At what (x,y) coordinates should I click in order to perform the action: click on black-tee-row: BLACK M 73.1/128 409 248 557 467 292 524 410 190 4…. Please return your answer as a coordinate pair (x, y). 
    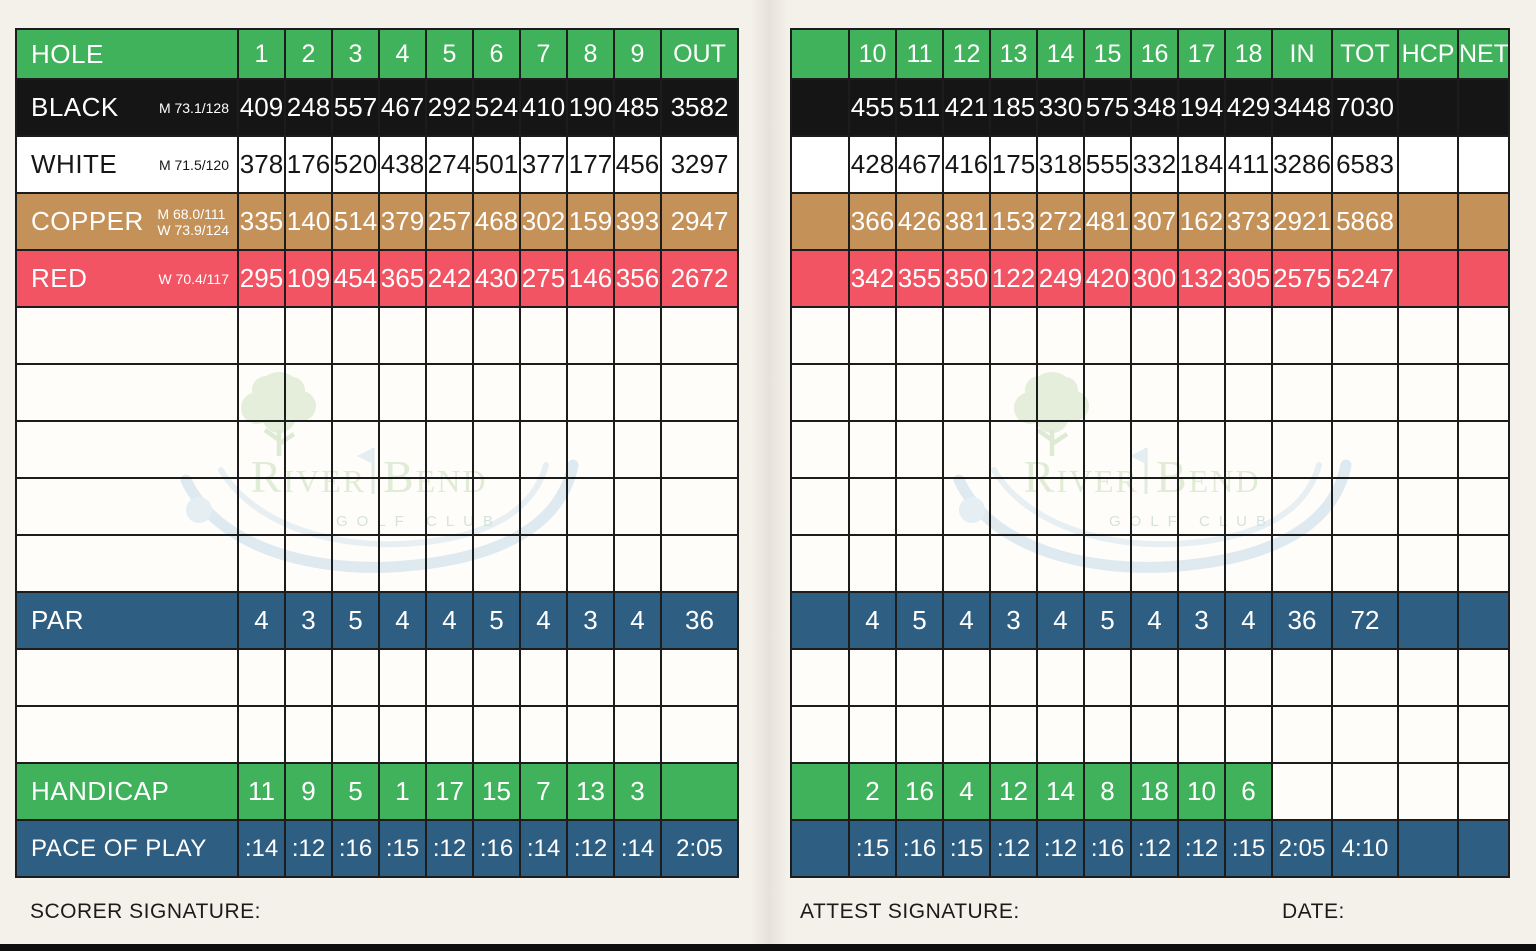
    Looking at the image, I should click on (377, 107).